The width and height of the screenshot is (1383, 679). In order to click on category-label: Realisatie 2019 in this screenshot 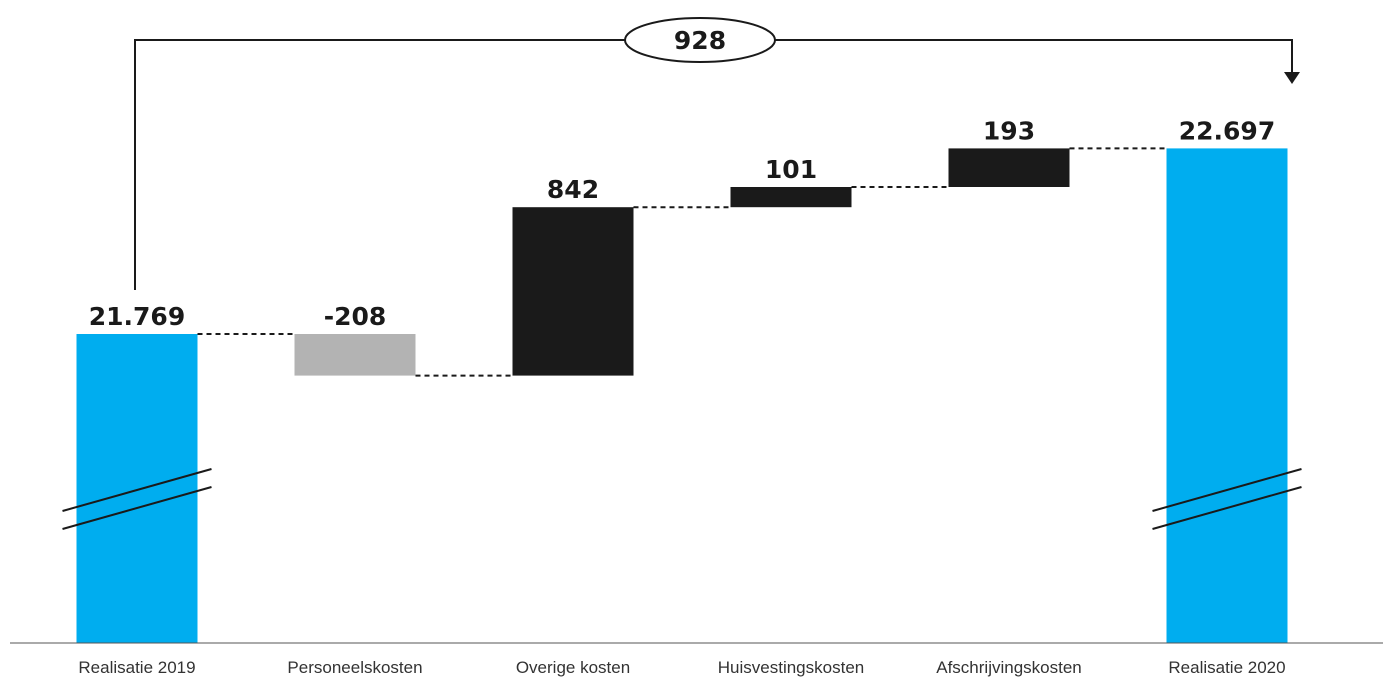, I will do `click(136, 667)`.